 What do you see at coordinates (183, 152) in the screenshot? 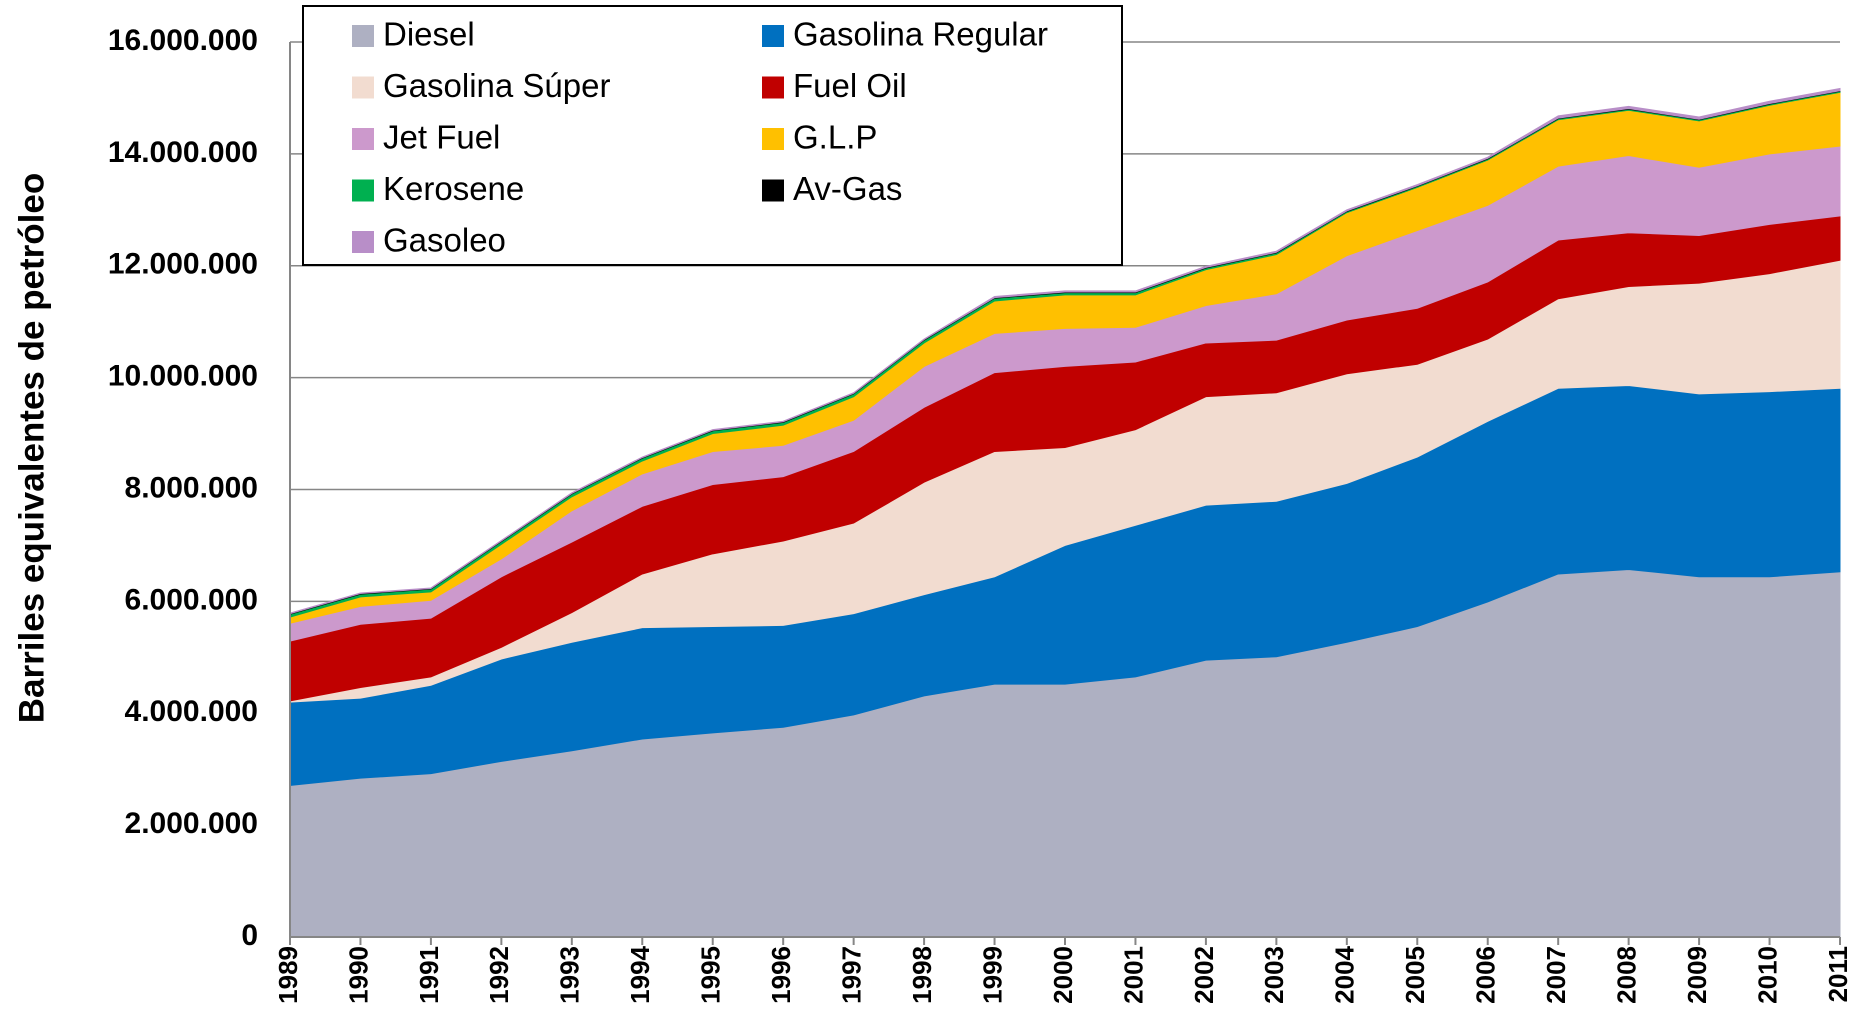
I see `y-tick-label: 14.000.000` at bounding box center [183, 152].